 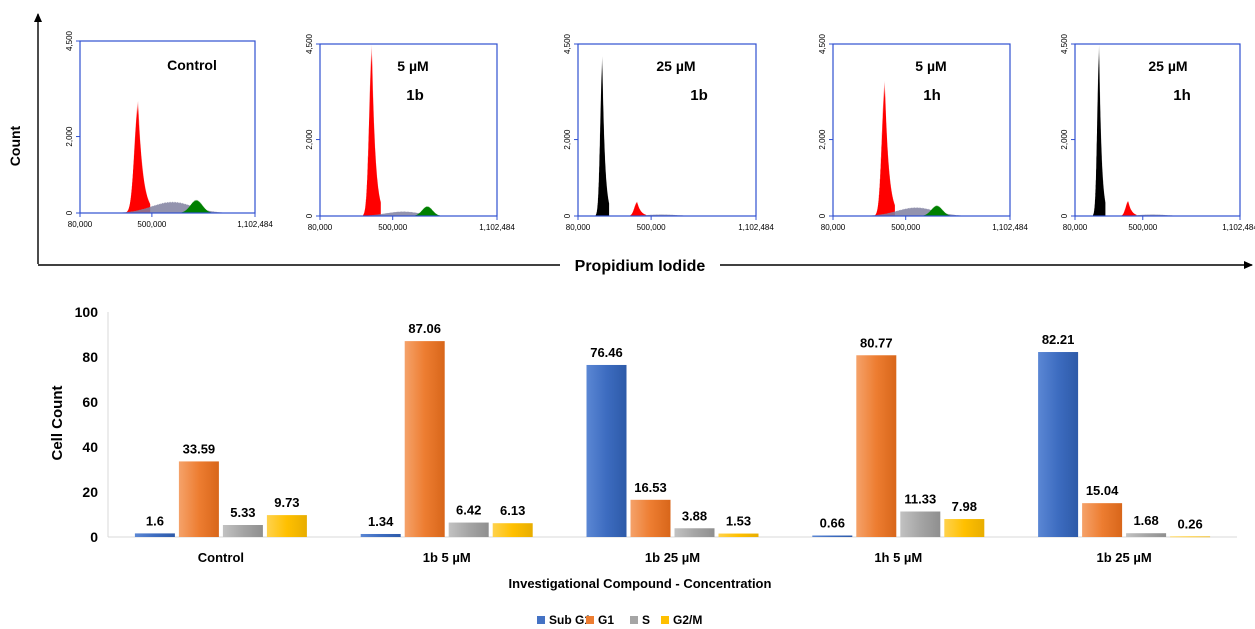 I want to click on legend-label: G2/M, so click(x=687, y=620).